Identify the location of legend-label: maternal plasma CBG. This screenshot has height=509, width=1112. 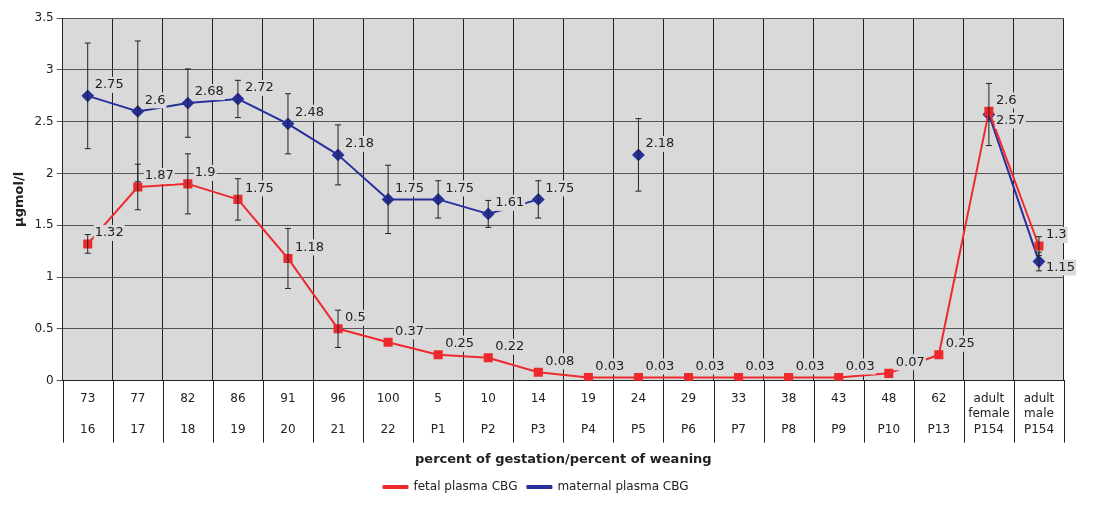
(623, 486).